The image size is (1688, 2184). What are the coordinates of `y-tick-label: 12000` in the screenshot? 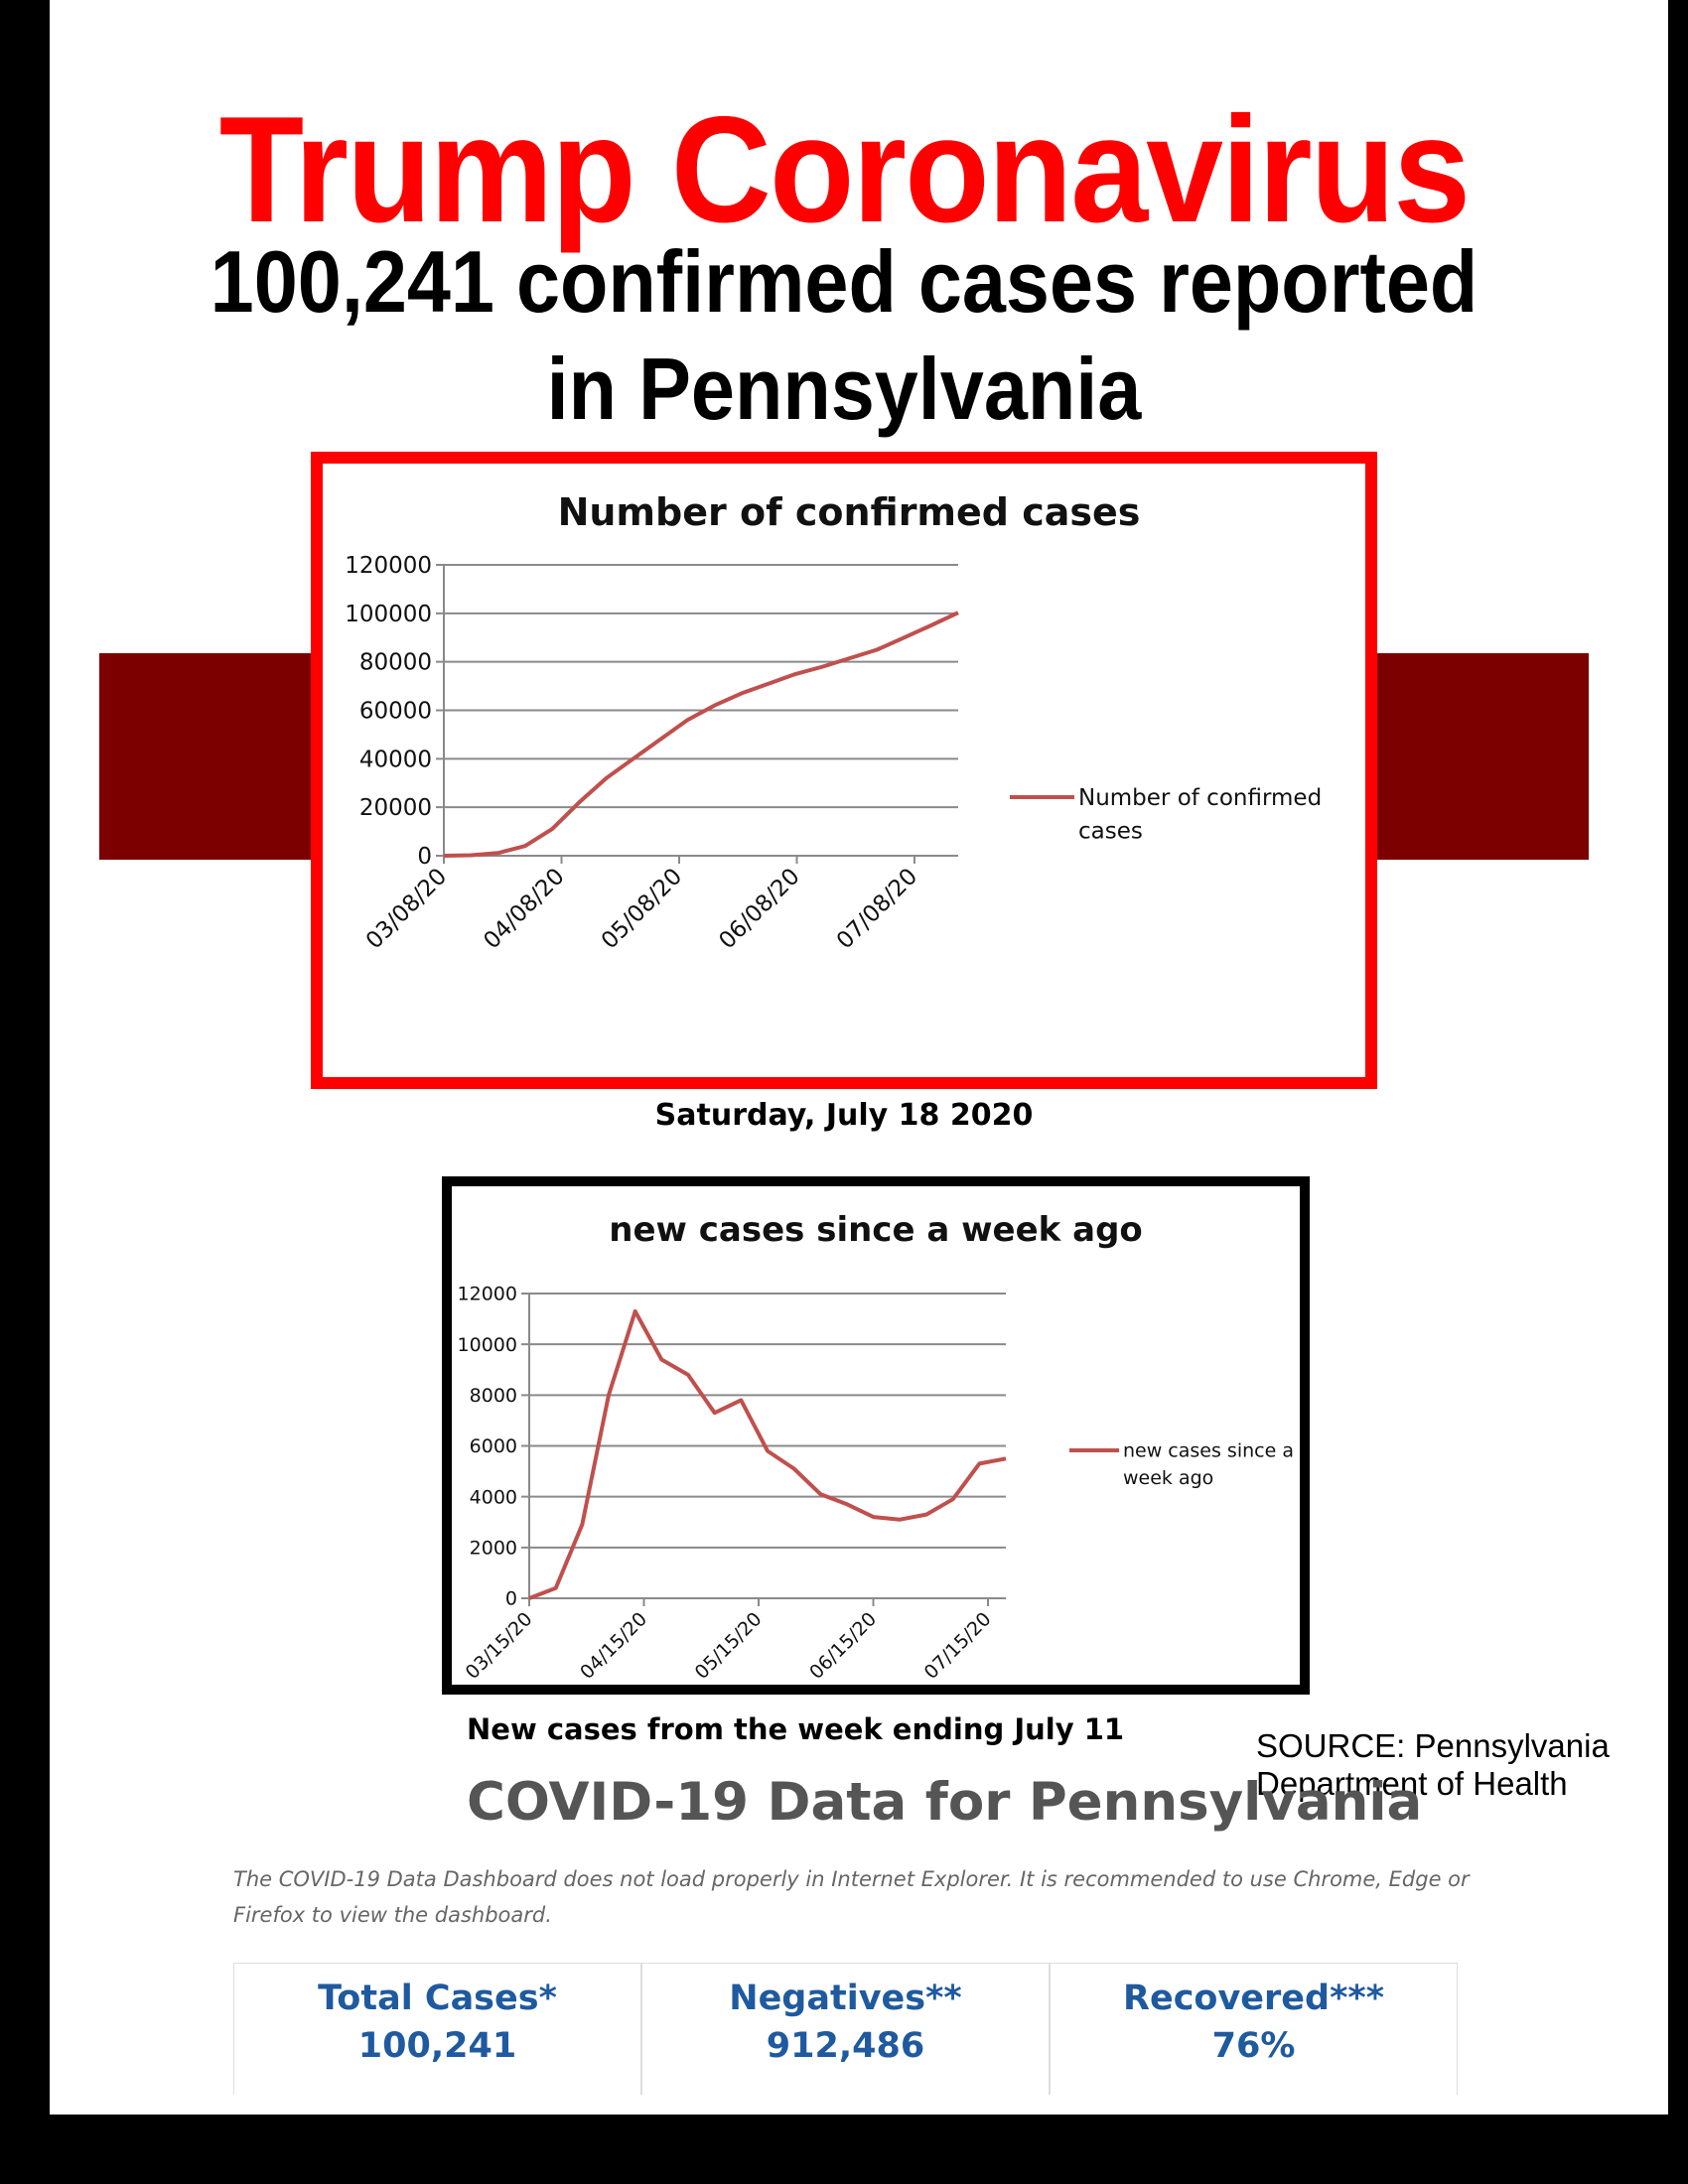 It's located at (487, 1294).